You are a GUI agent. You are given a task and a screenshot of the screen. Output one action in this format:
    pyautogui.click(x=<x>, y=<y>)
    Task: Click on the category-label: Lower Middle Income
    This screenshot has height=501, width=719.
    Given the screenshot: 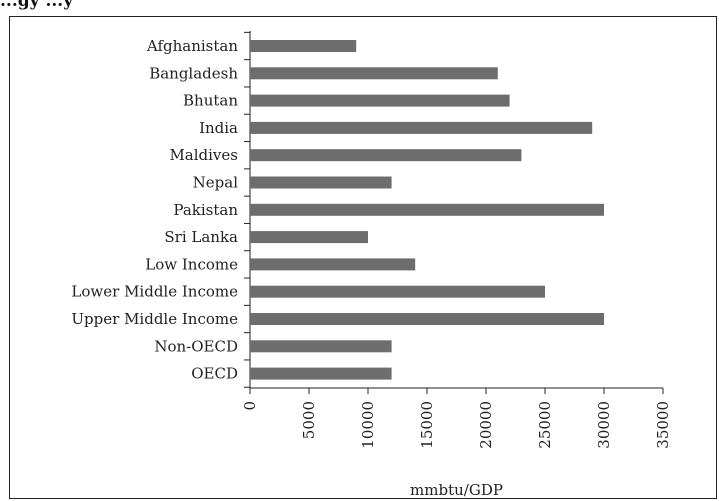 What is the action you would take?
    pyautogui.click(x=154, y=292)
    